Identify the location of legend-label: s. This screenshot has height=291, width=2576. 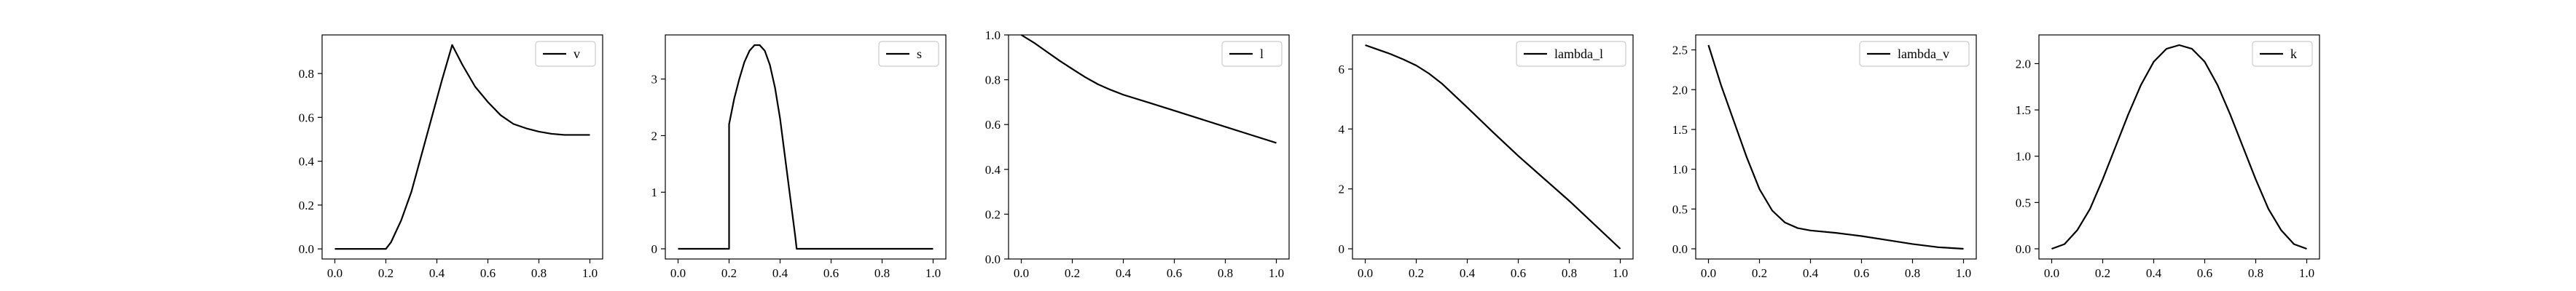
(919, 54).